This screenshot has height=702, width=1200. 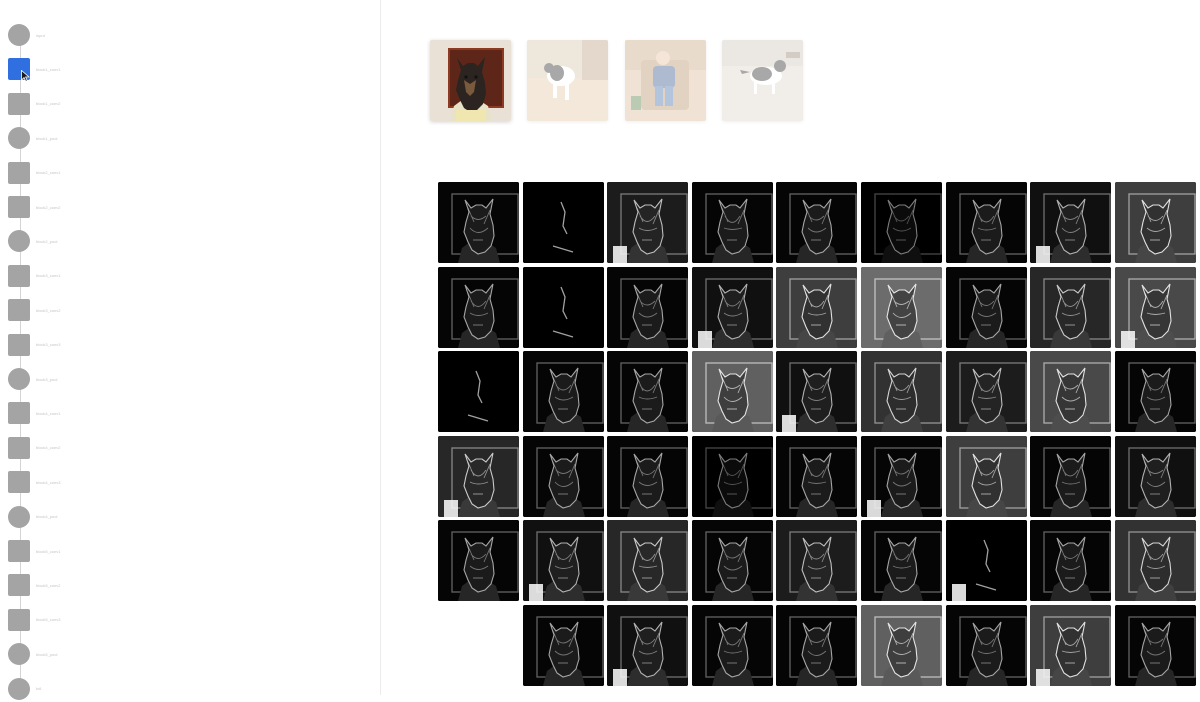 What do you see at coordinates (158, 654) in the screenshot?
I see `layer-item-block5-pool: block5_pool` at bounding box center [158, 654].